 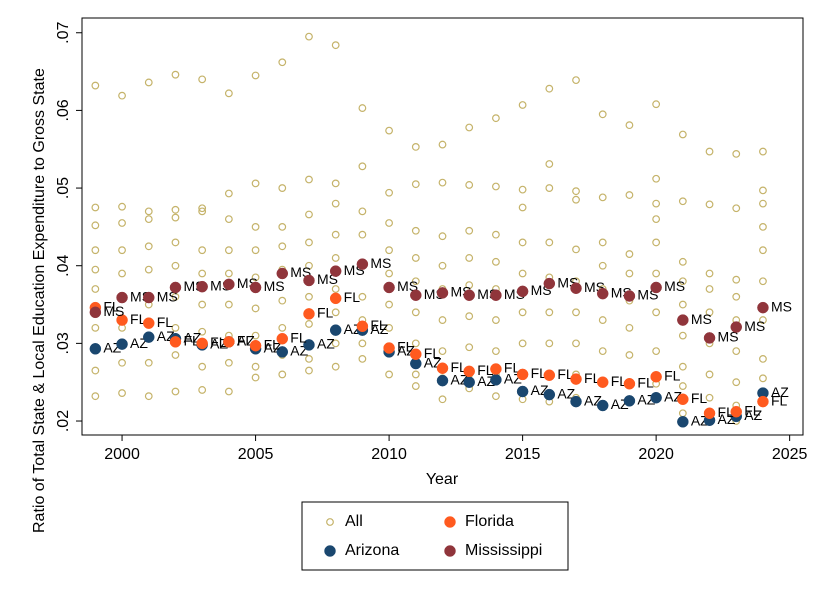 What do you see at coordinates (63, 343) in the screenshot?
I see `y-tick-label: .03` at bounding box center [63, 343].